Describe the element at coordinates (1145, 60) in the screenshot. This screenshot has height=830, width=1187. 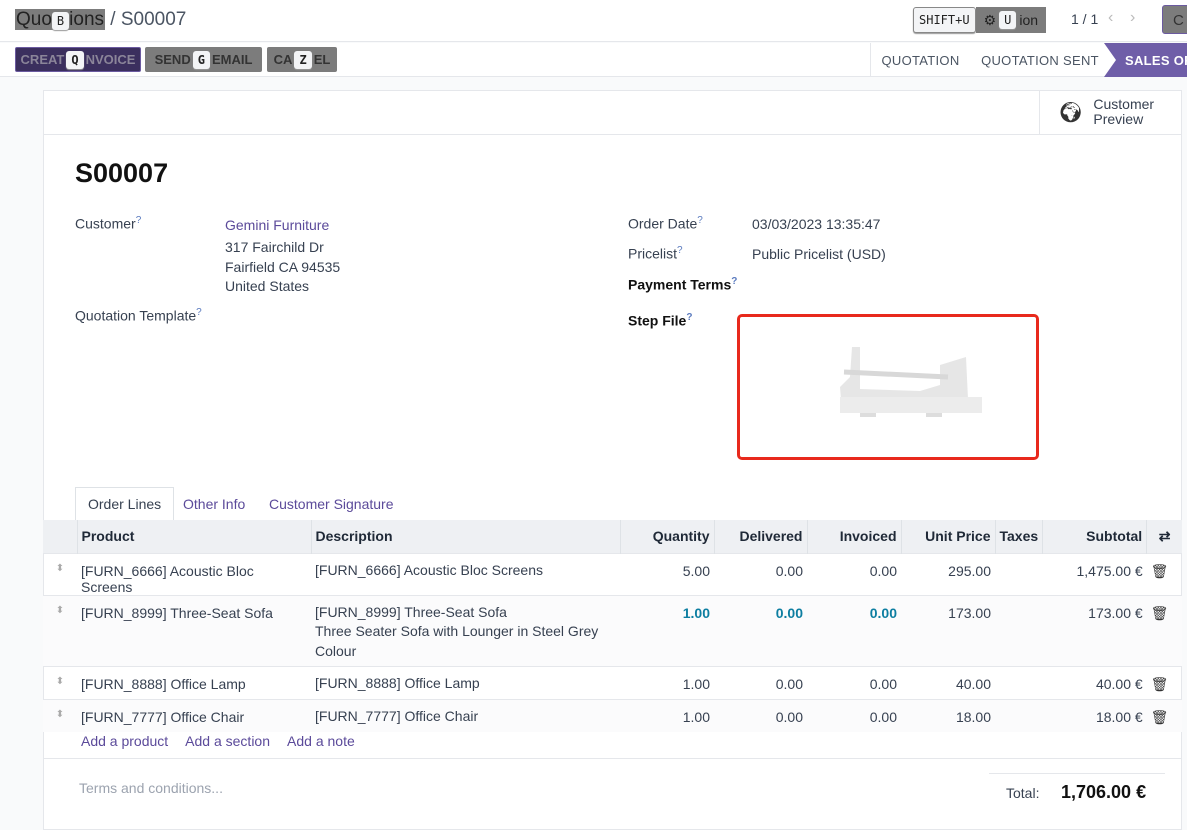
I see `status-sales-order: SALES ORDER` at that location.